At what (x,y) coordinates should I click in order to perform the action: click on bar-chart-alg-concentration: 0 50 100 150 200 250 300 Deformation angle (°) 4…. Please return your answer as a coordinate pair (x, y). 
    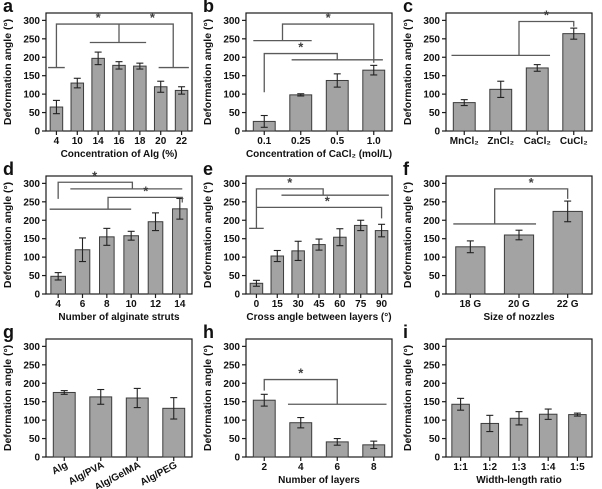
    Looking at the image, I should click on (97, 85).